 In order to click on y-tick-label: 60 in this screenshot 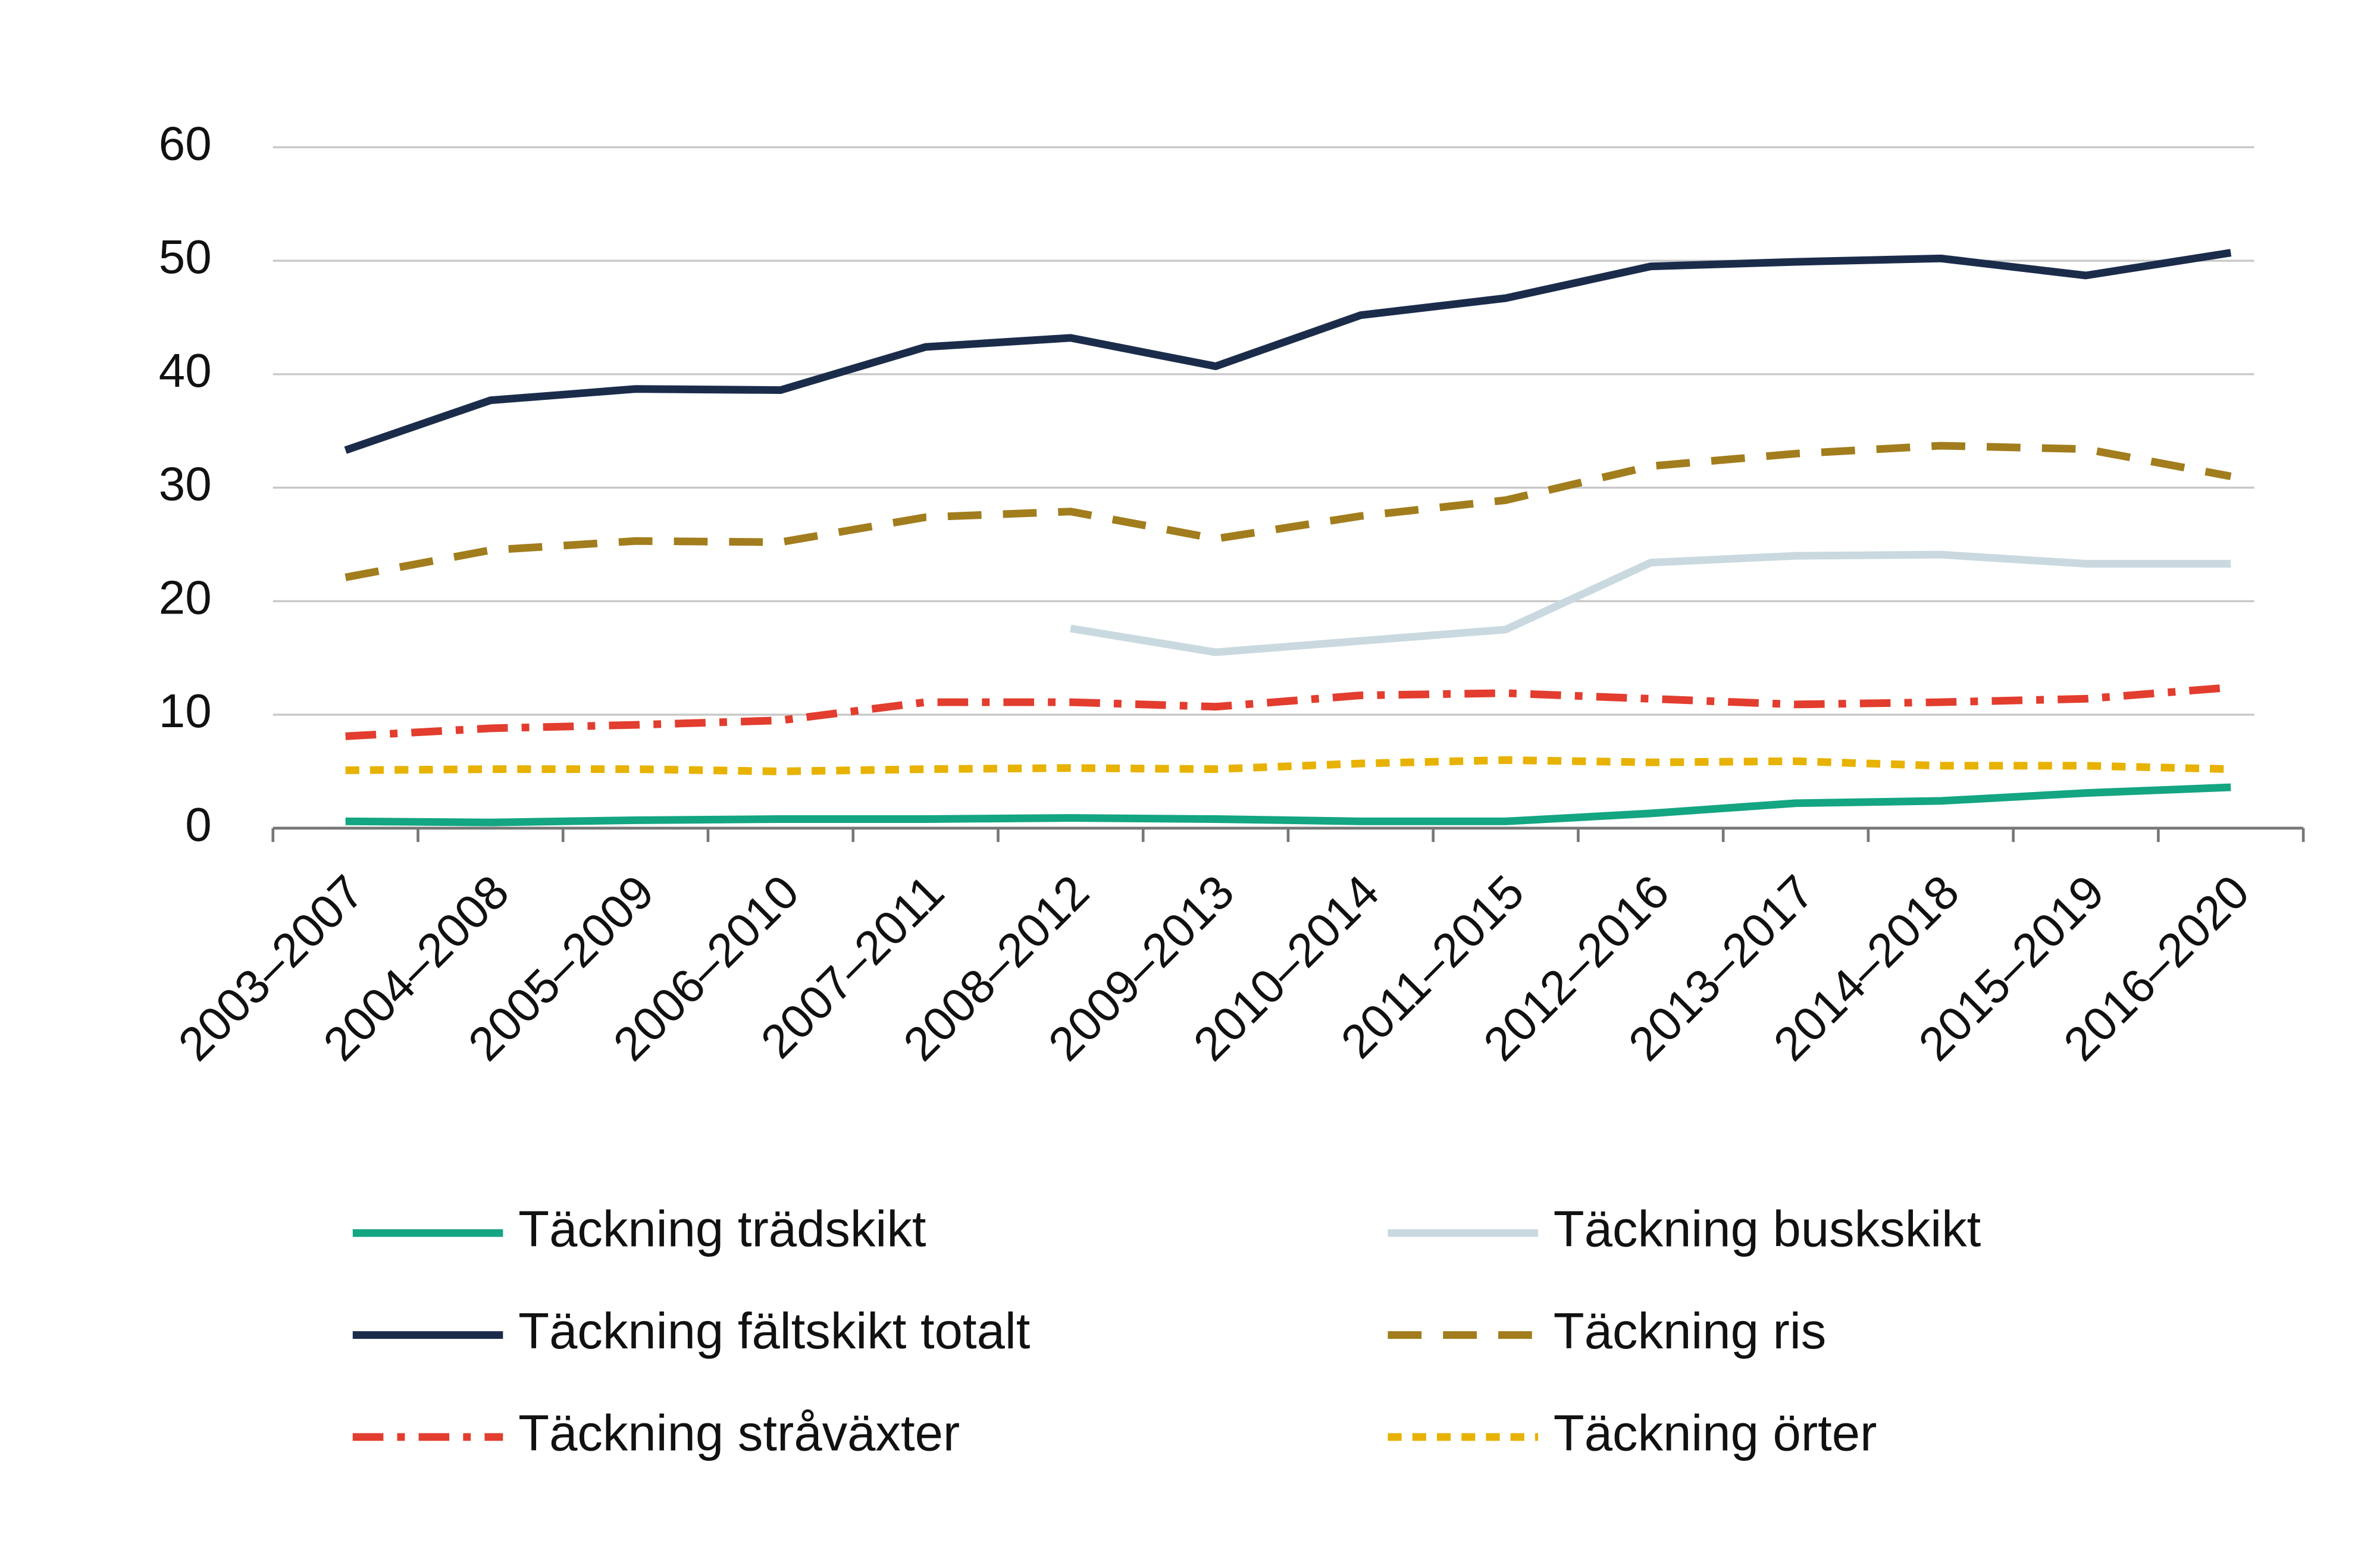, I will do `click(185, 143)`.